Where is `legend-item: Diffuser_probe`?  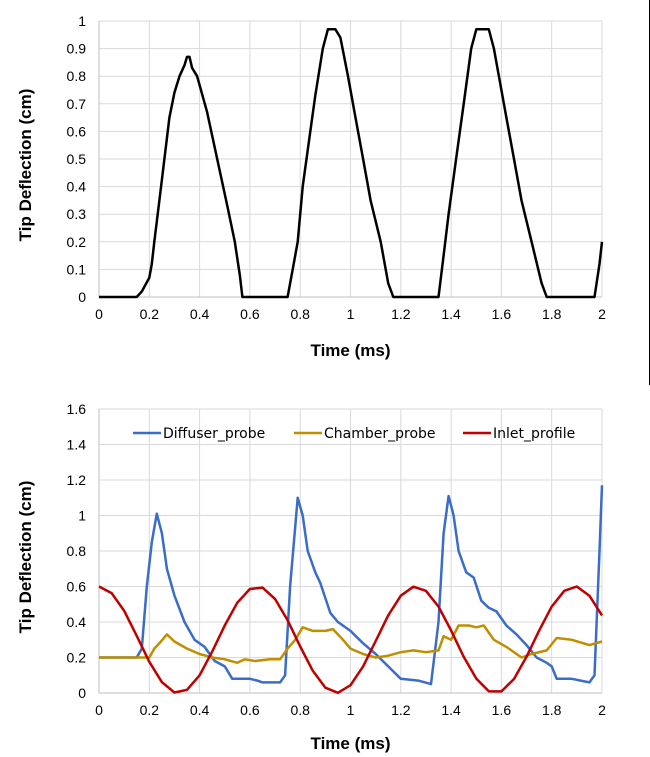
legend-item: Diffuser_probe is located at coordinates (199, 434).